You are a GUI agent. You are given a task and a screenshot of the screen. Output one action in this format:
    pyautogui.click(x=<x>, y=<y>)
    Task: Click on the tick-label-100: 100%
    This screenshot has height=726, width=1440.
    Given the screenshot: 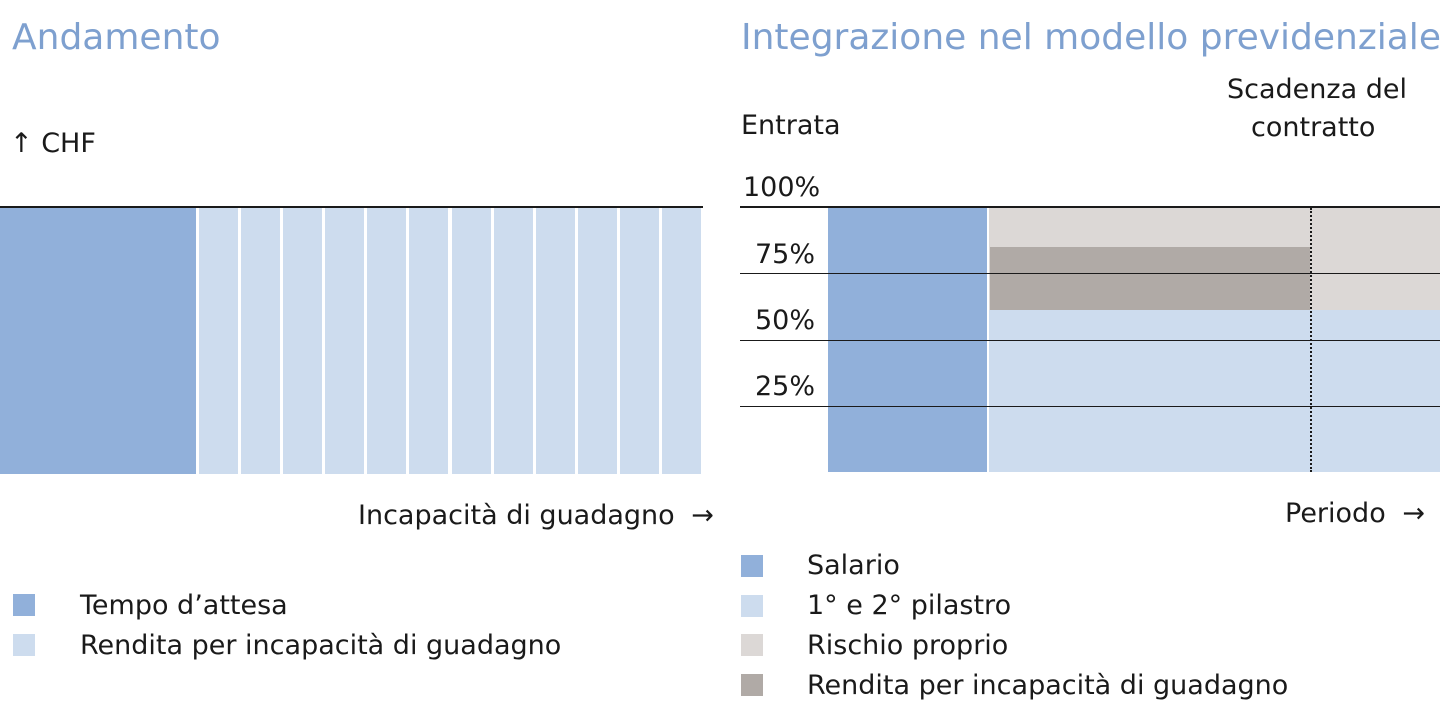 What is the action you would take?
    pyautogui.click(x=782, y=187)
    